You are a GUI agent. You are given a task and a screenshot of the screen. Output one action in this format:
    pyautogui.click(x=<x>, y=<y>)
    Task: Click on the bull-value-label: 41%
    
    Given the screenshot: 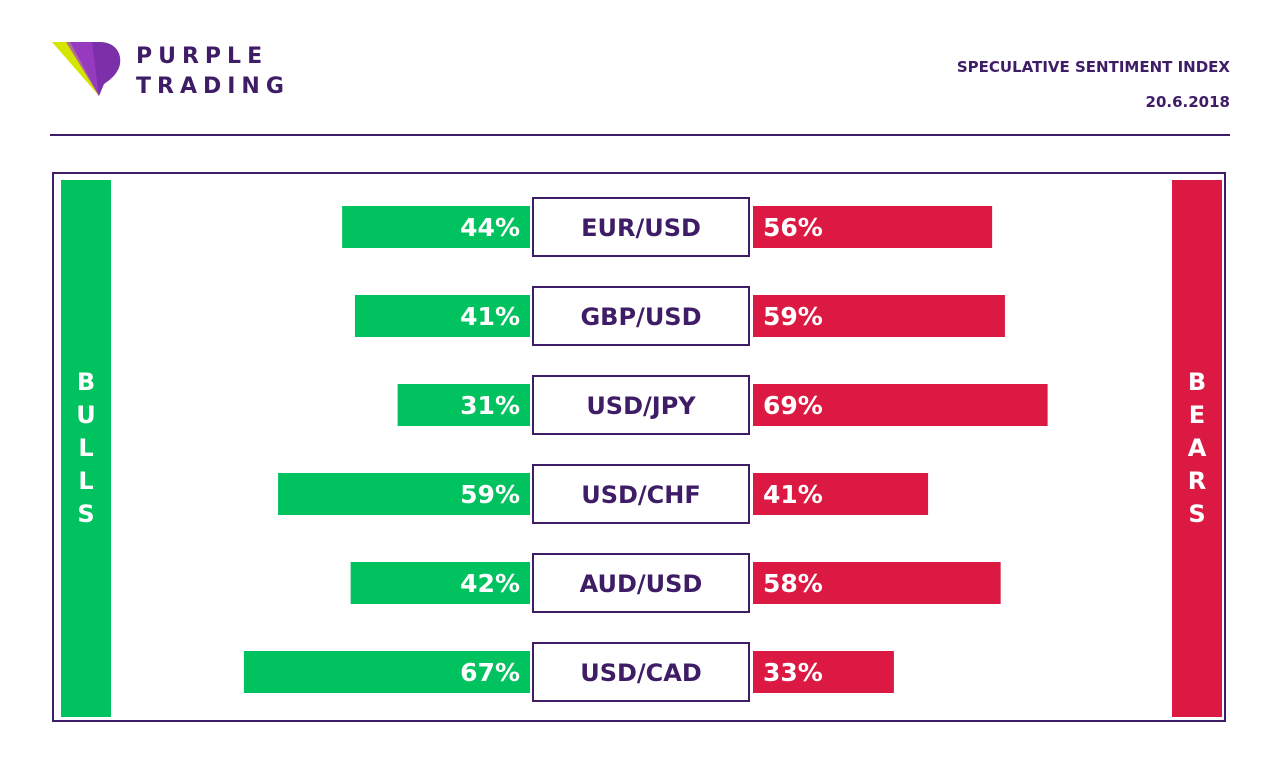 What is the action you would take?
    pyautogui.click(x=490, y=316)
    